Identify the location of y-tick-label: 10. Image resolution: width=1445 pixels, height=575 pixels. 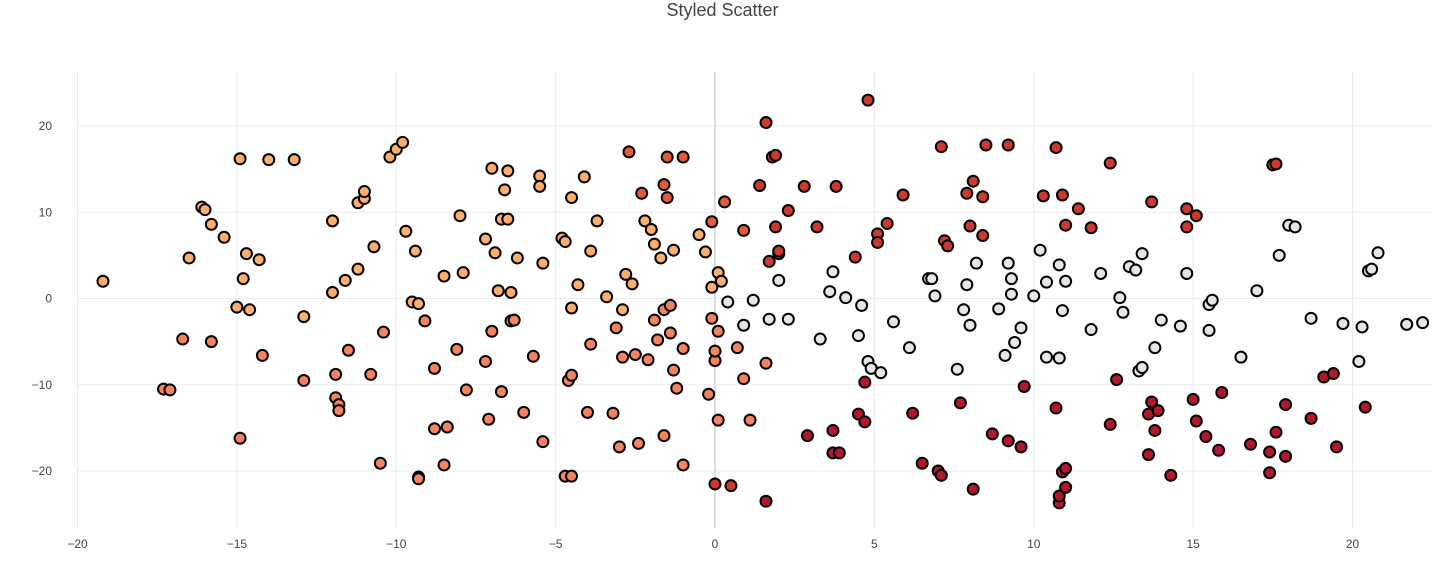
(46, 212).